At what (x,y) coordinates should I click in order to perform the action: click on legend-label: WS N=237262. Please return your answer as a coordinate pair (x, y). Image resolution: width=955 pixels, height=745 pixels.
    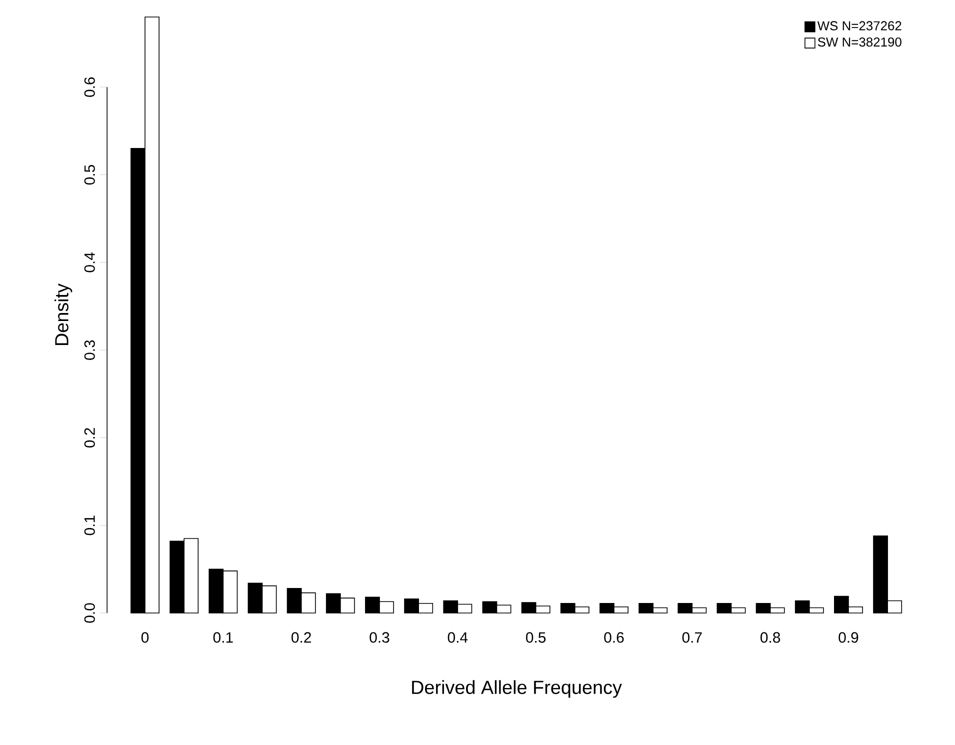
    Looking at the image, I should click on (859, 25).